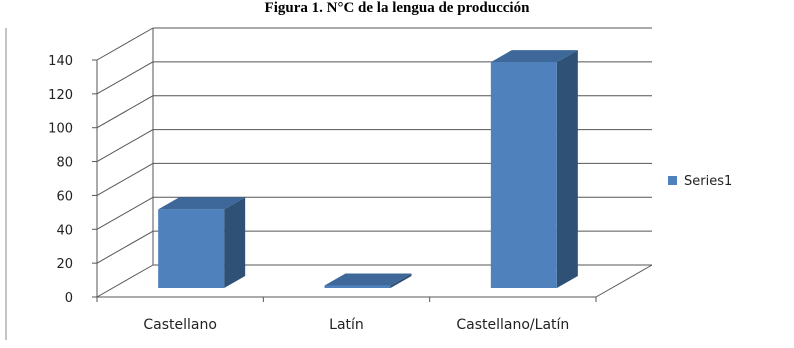 The image size is (794, 348). Describe the element at coordinates (346, 325) in the screenshot. I see `x-tick-label: Latín` at that location.